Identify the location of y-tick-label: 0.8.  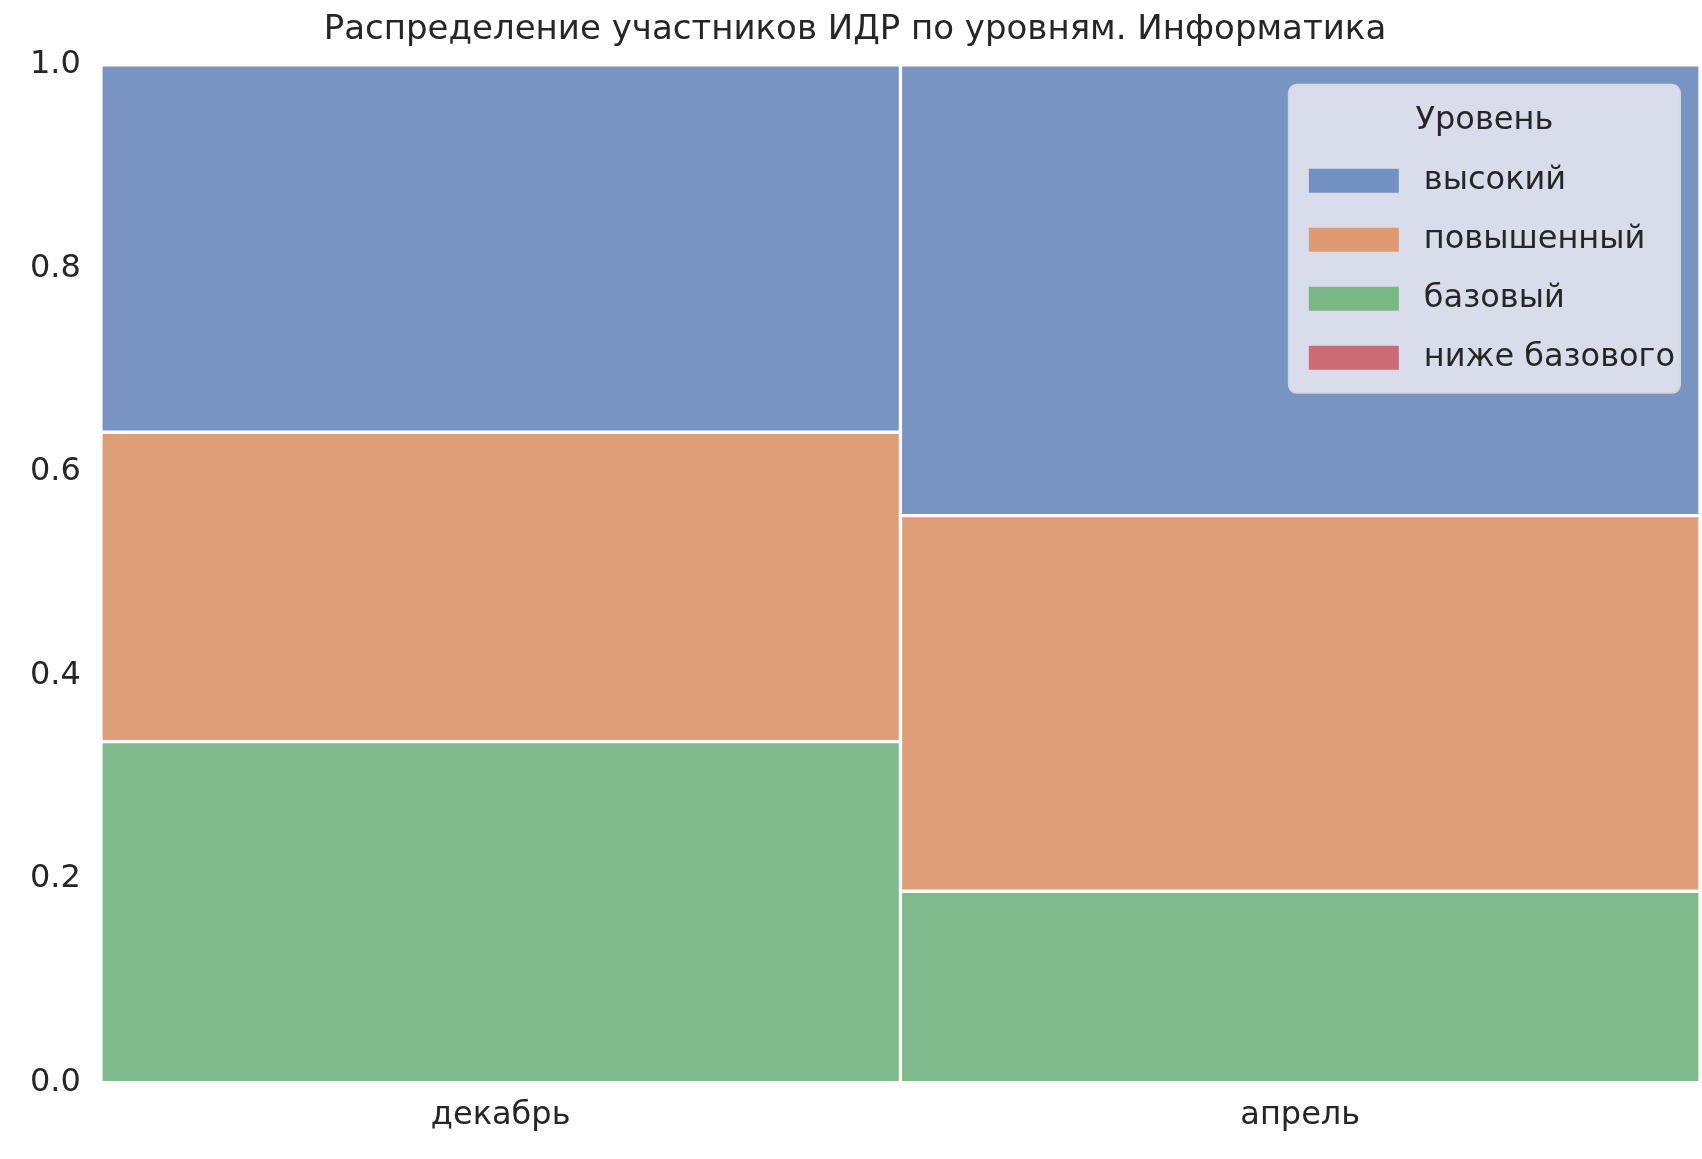
(55, 265).